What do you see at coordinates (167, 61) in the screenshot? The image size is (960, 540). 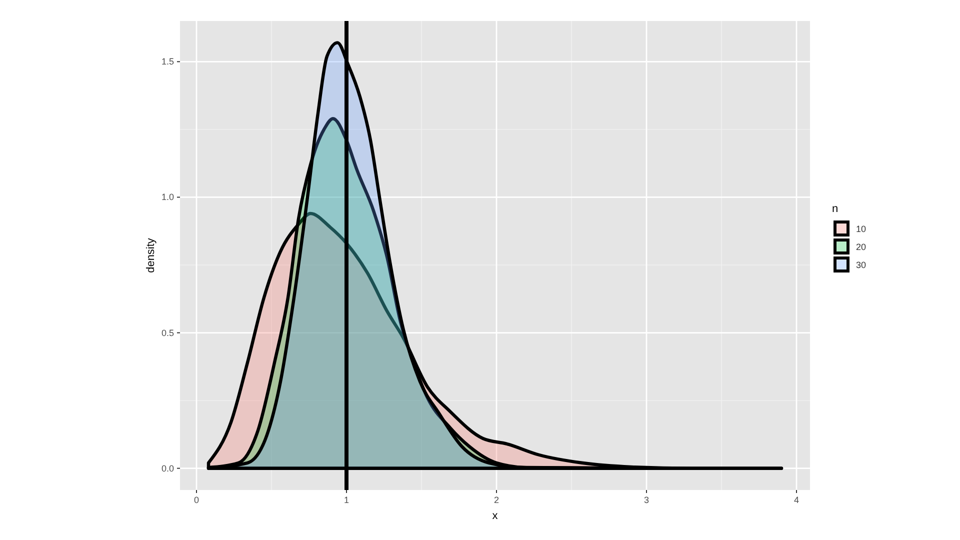 I see `y-tick-label: 1.5` at bounding box center [167, 61].